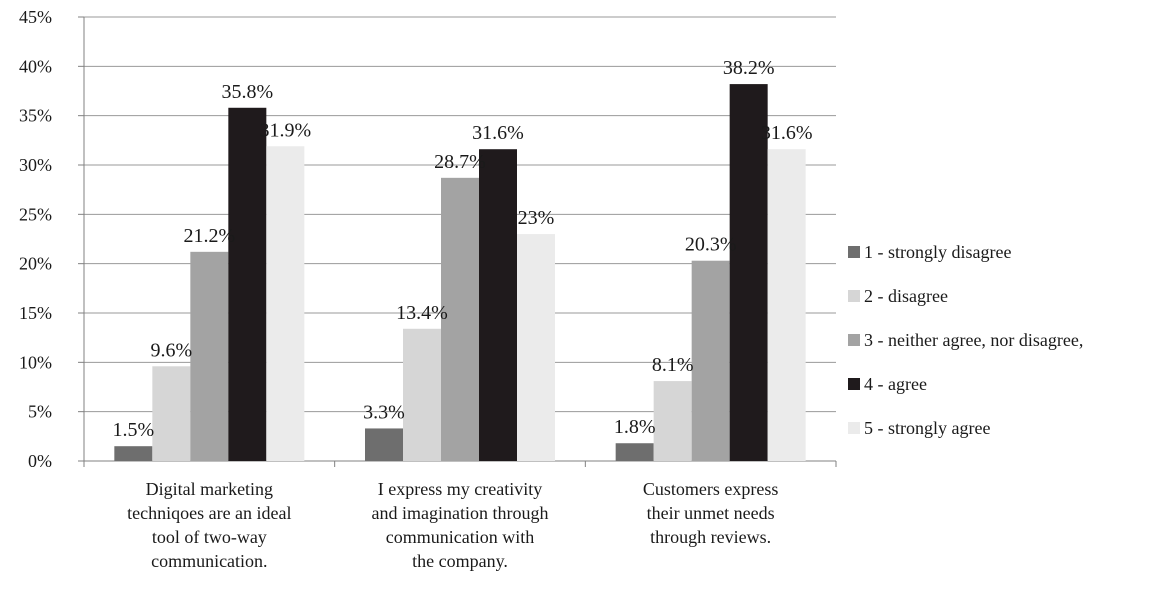 The width and height of the screenshot is (1172, 594). What do you see at coordinates (749, 68) in the screenshot?
I see `data-label: 38.2%` at bounding box center [749, 68].